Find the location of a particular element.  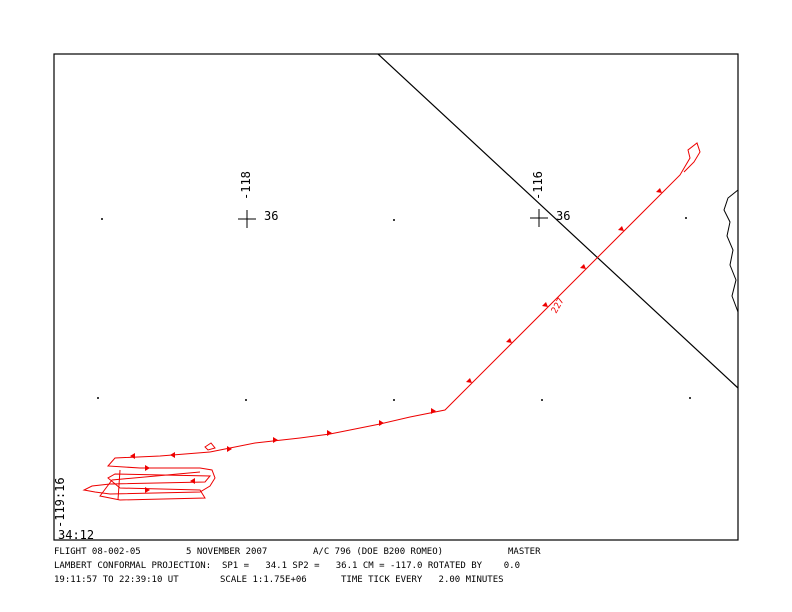

time-range: 19:11:57 TO 22:39:10 UT is located at coordinates (116, 580).